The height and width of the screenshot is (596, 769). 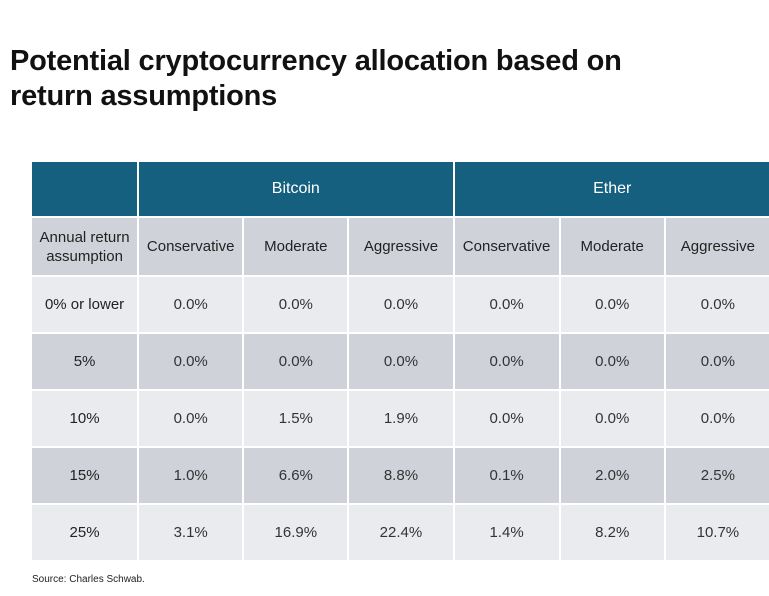 What do you see at coordinates (85, 475) in the screenshot?
I see `row-label: 15%` at bounding box center [85, 475].